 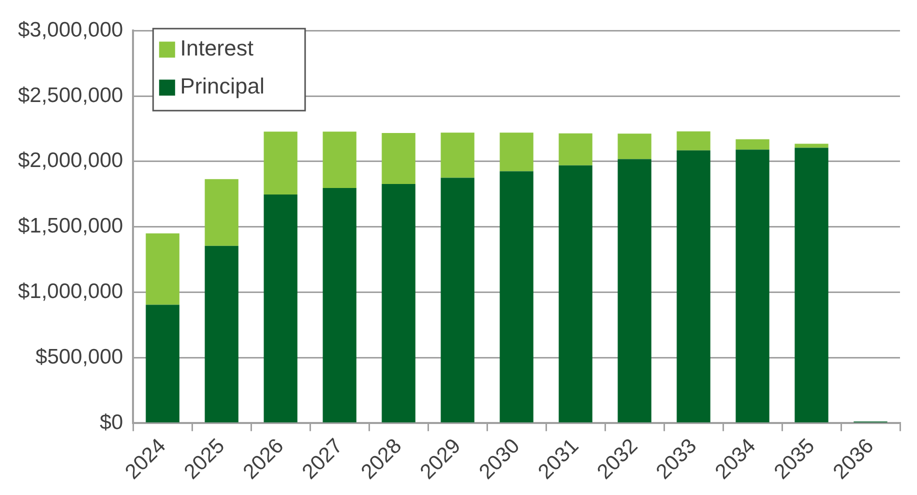 I want to click on y-tick-label: $1,000,000, so click(x=71, y=292).